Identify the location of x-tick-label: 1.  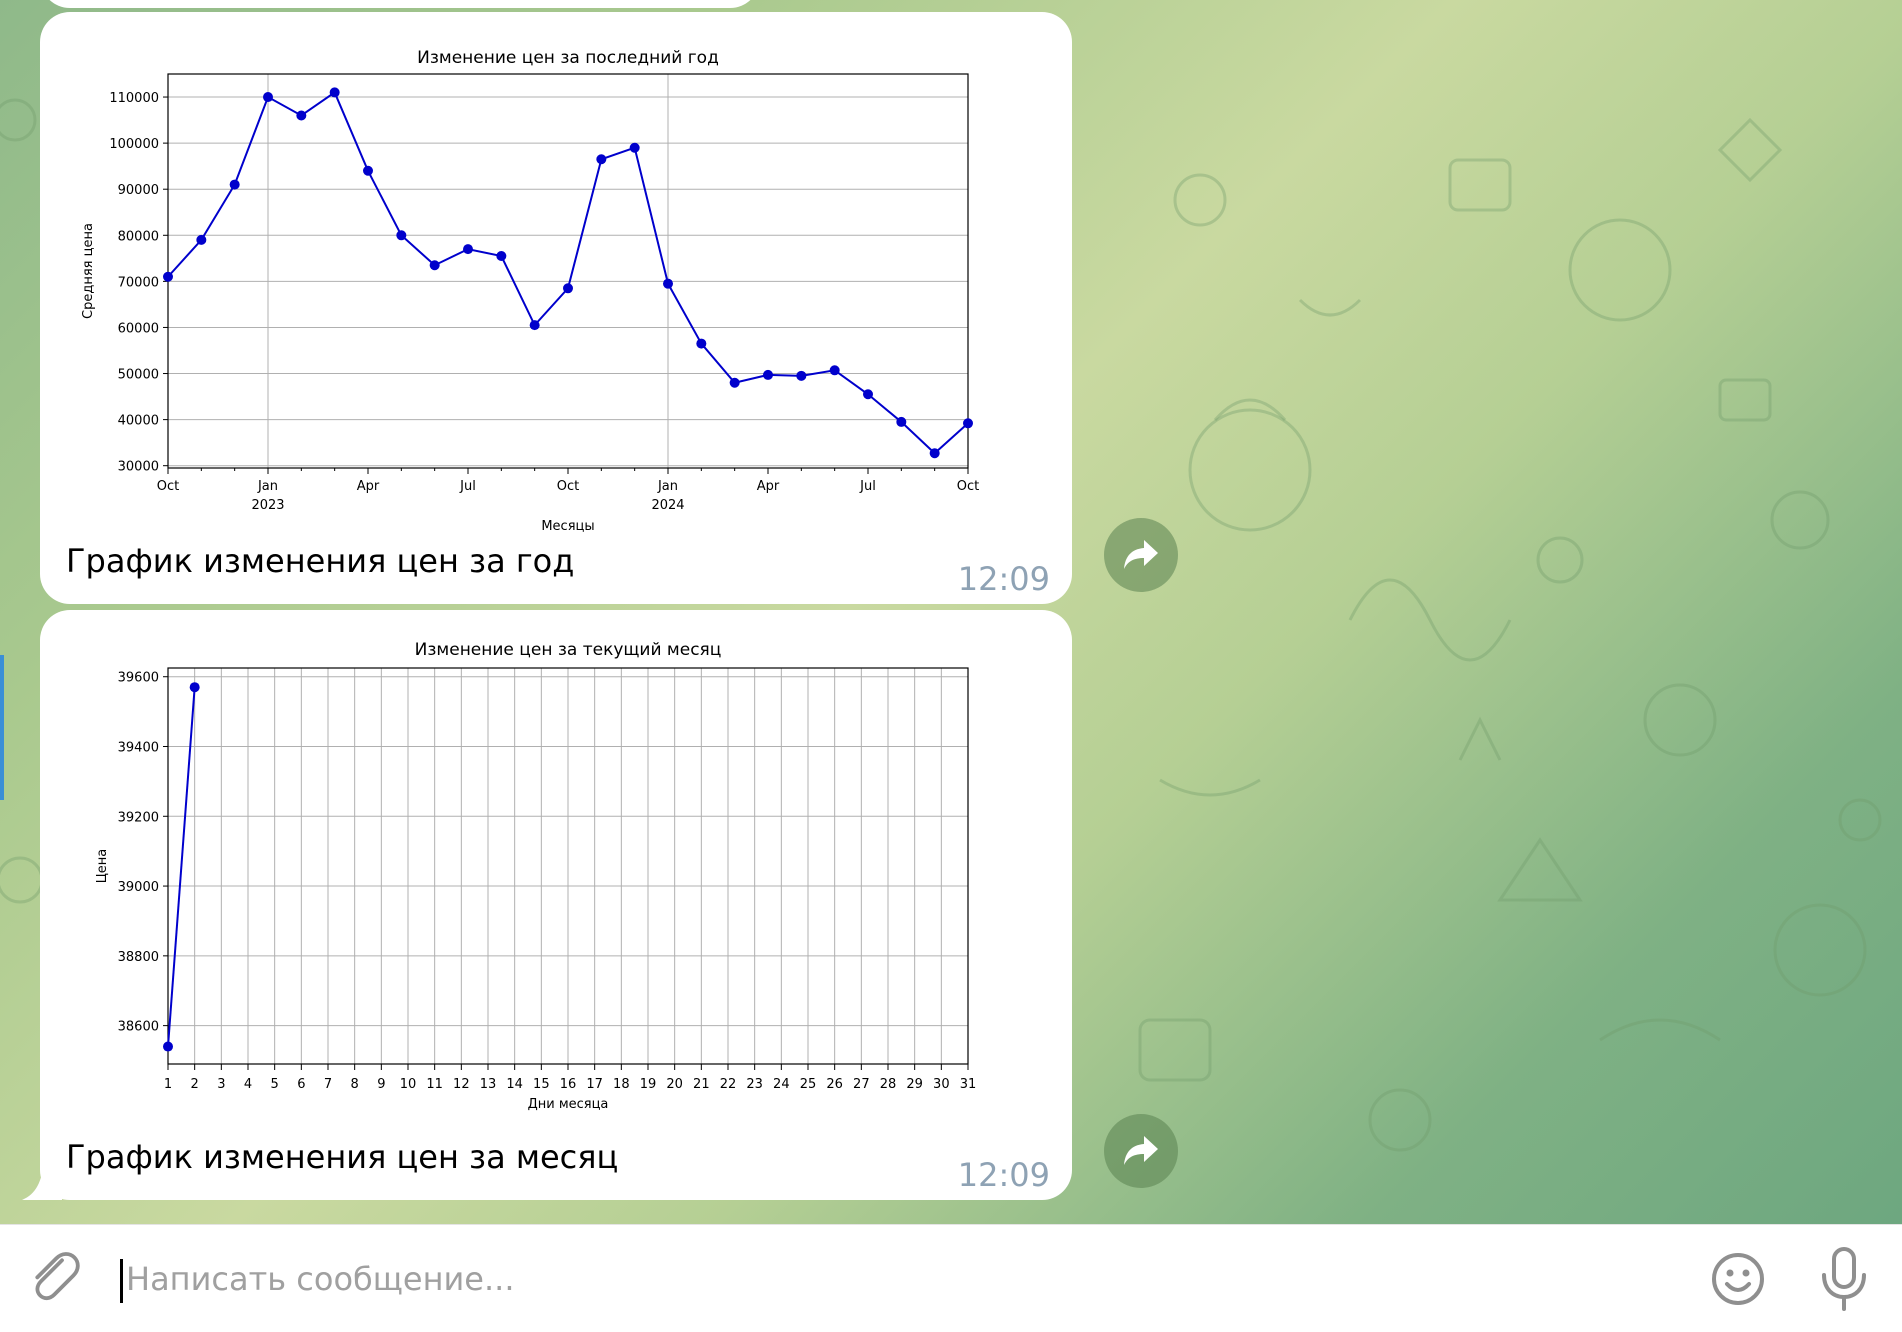
(168, 1084).